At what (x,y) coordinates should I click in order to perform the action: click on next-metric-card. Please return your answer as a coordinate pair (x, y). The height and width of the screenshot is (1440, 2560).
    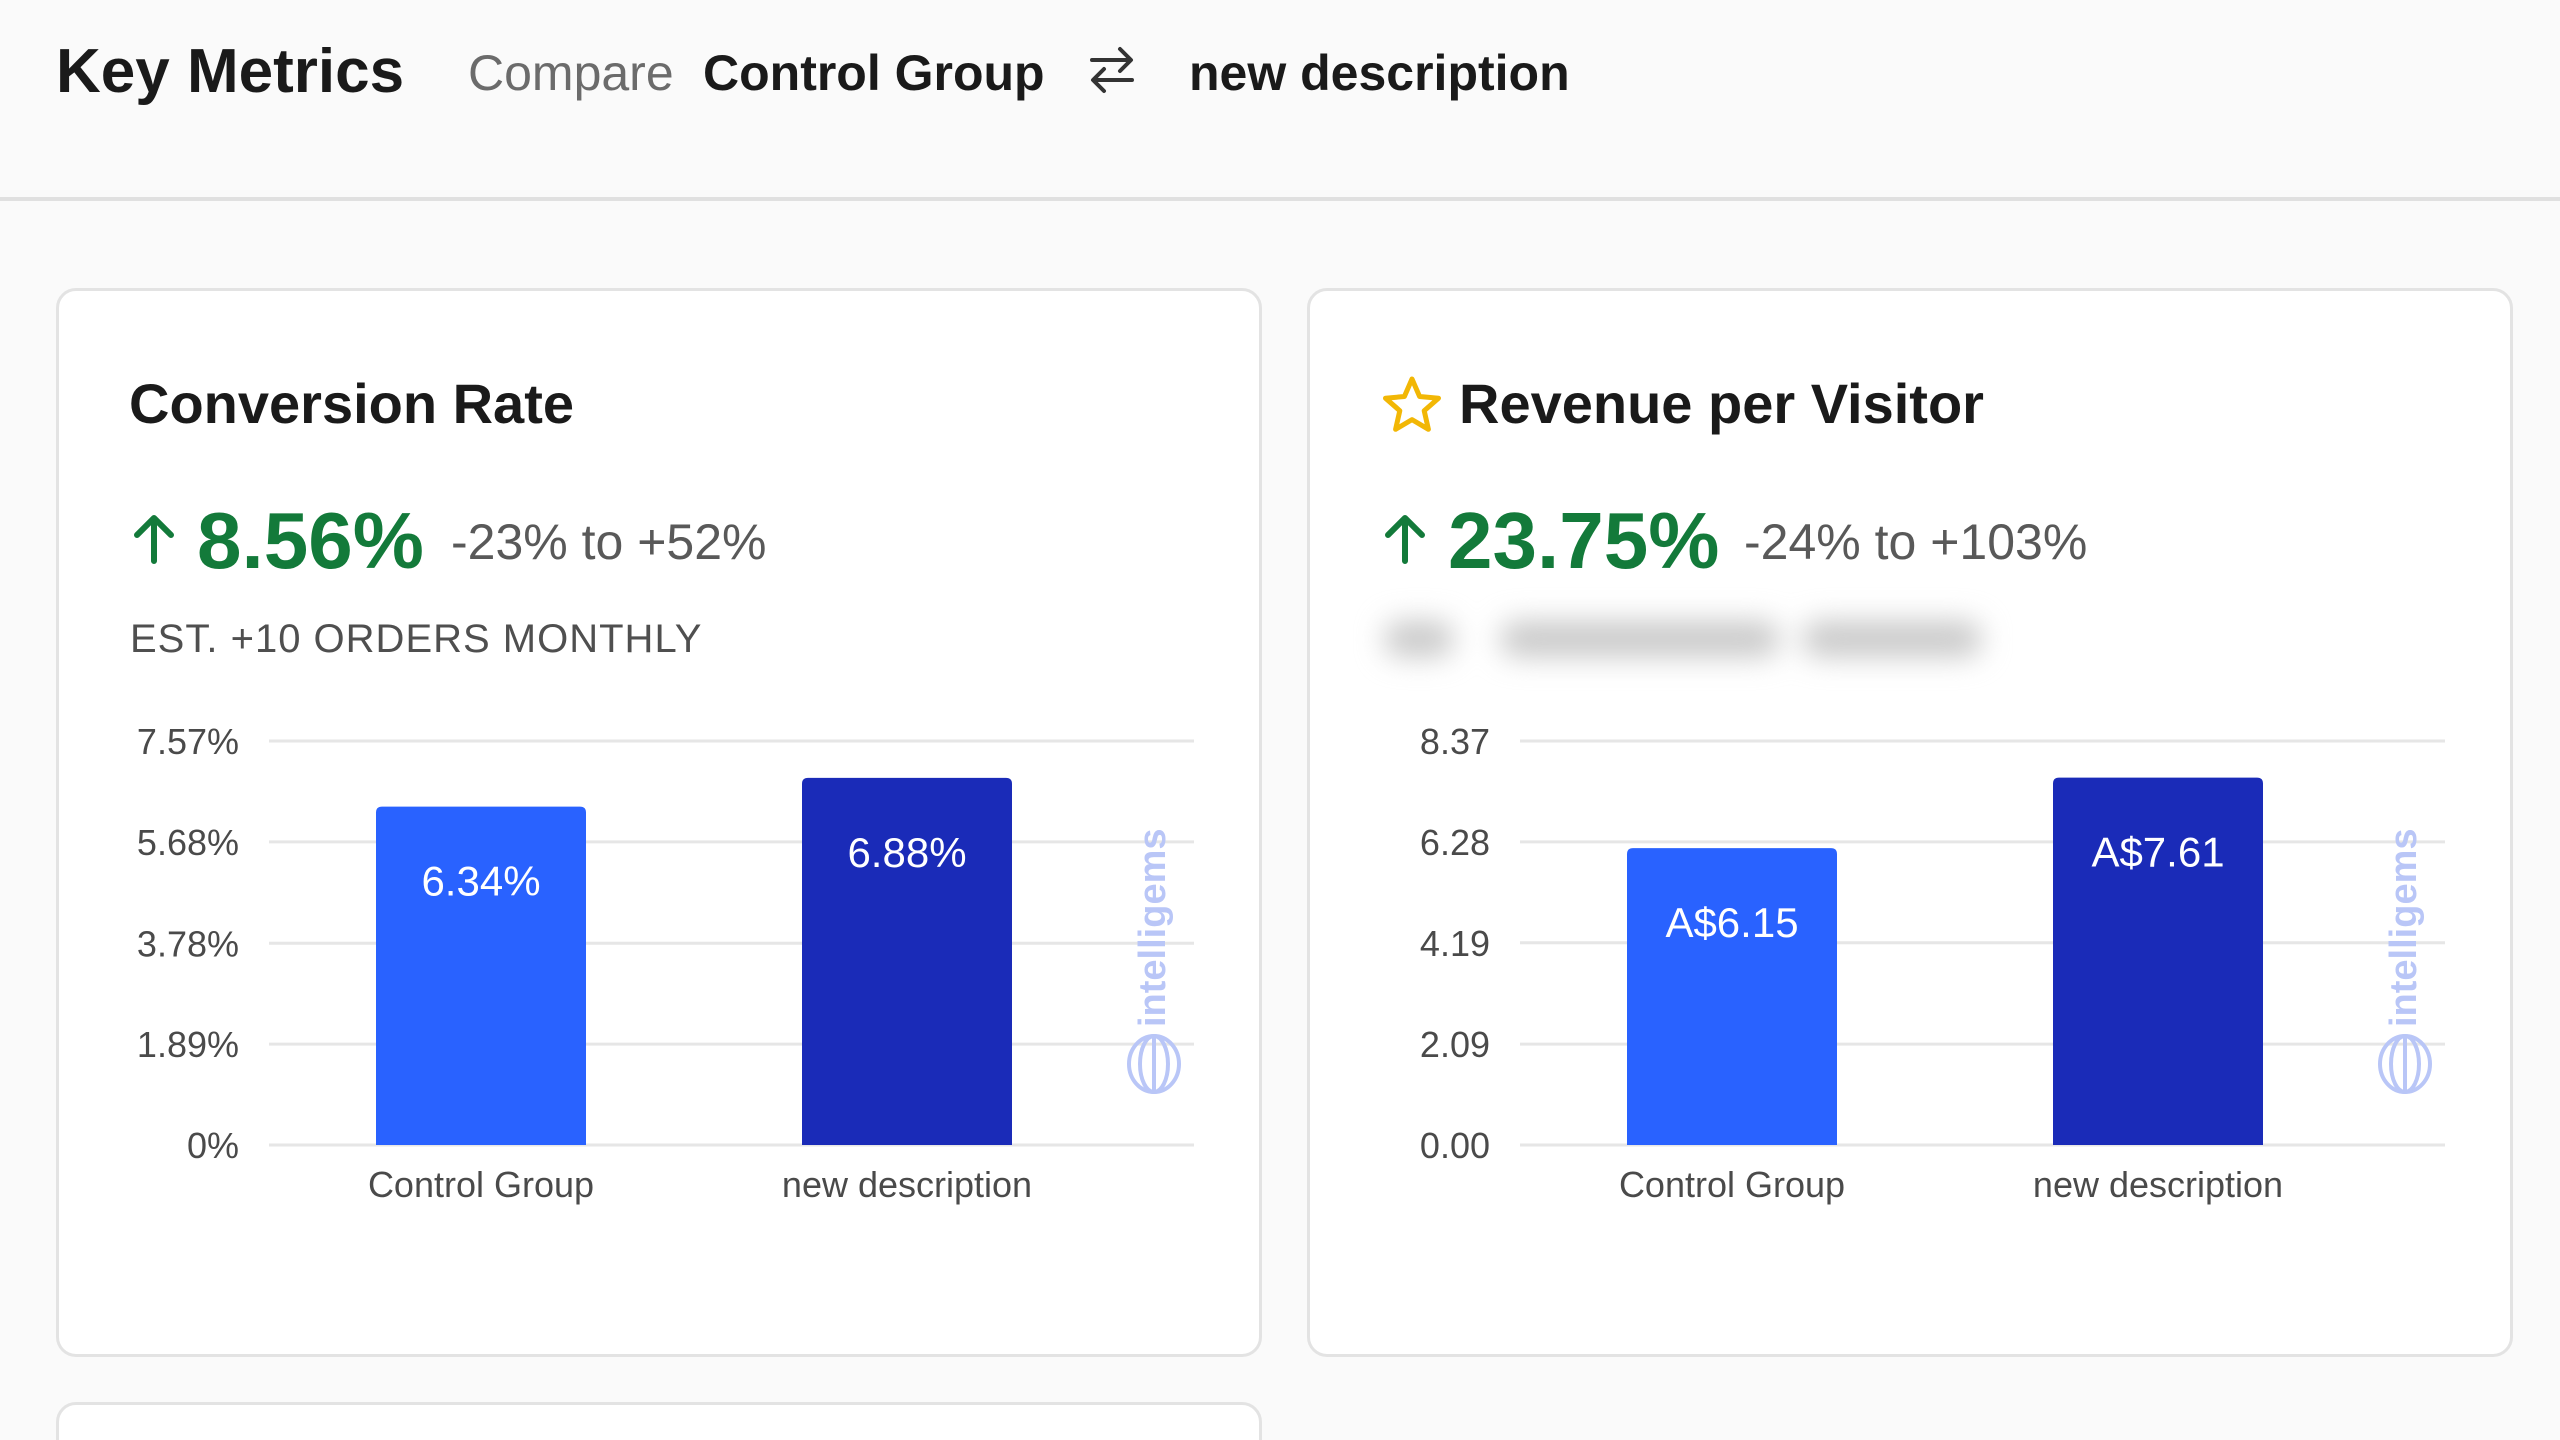
    Looking at the image, I should click on (659, 1421).